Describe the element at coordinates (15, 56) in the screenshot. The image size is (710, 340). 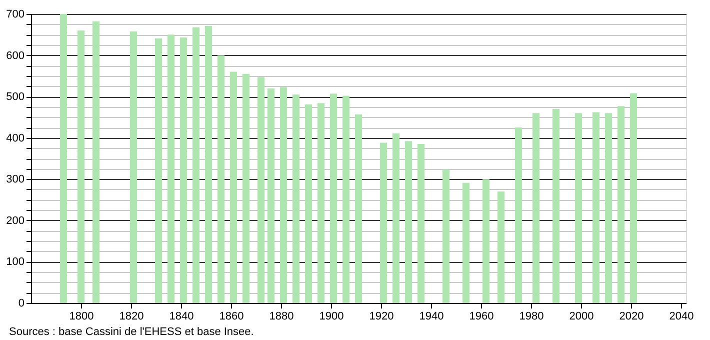
I see `y-tick-label: 600` at that location.